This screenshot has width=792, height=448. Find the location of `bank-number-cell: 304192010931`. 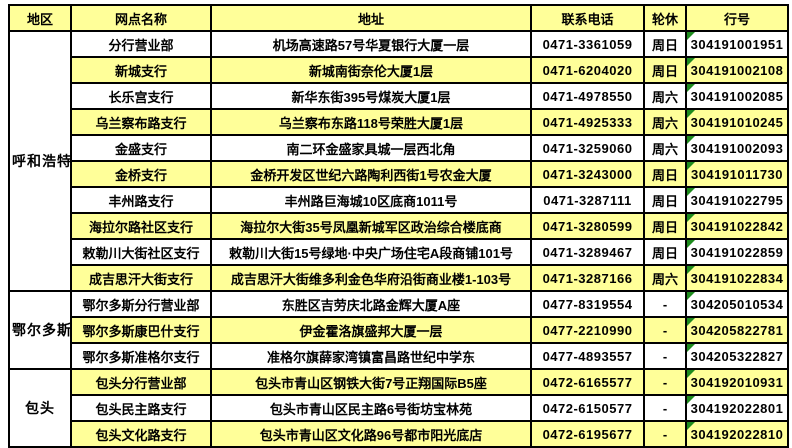

bank-number-cell: 304192010931 is located at coordinates (737, 382).